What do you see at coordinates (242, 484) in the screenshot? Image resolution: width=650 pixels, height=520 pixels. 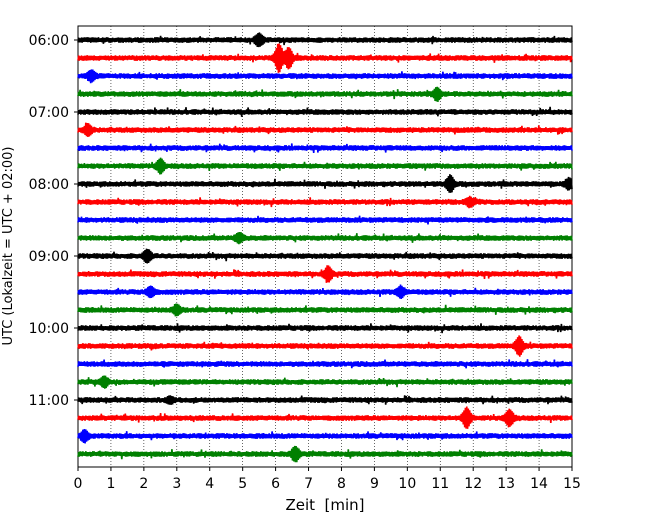 I see `x-tick-label: 5` at bounding box center [242, 484].